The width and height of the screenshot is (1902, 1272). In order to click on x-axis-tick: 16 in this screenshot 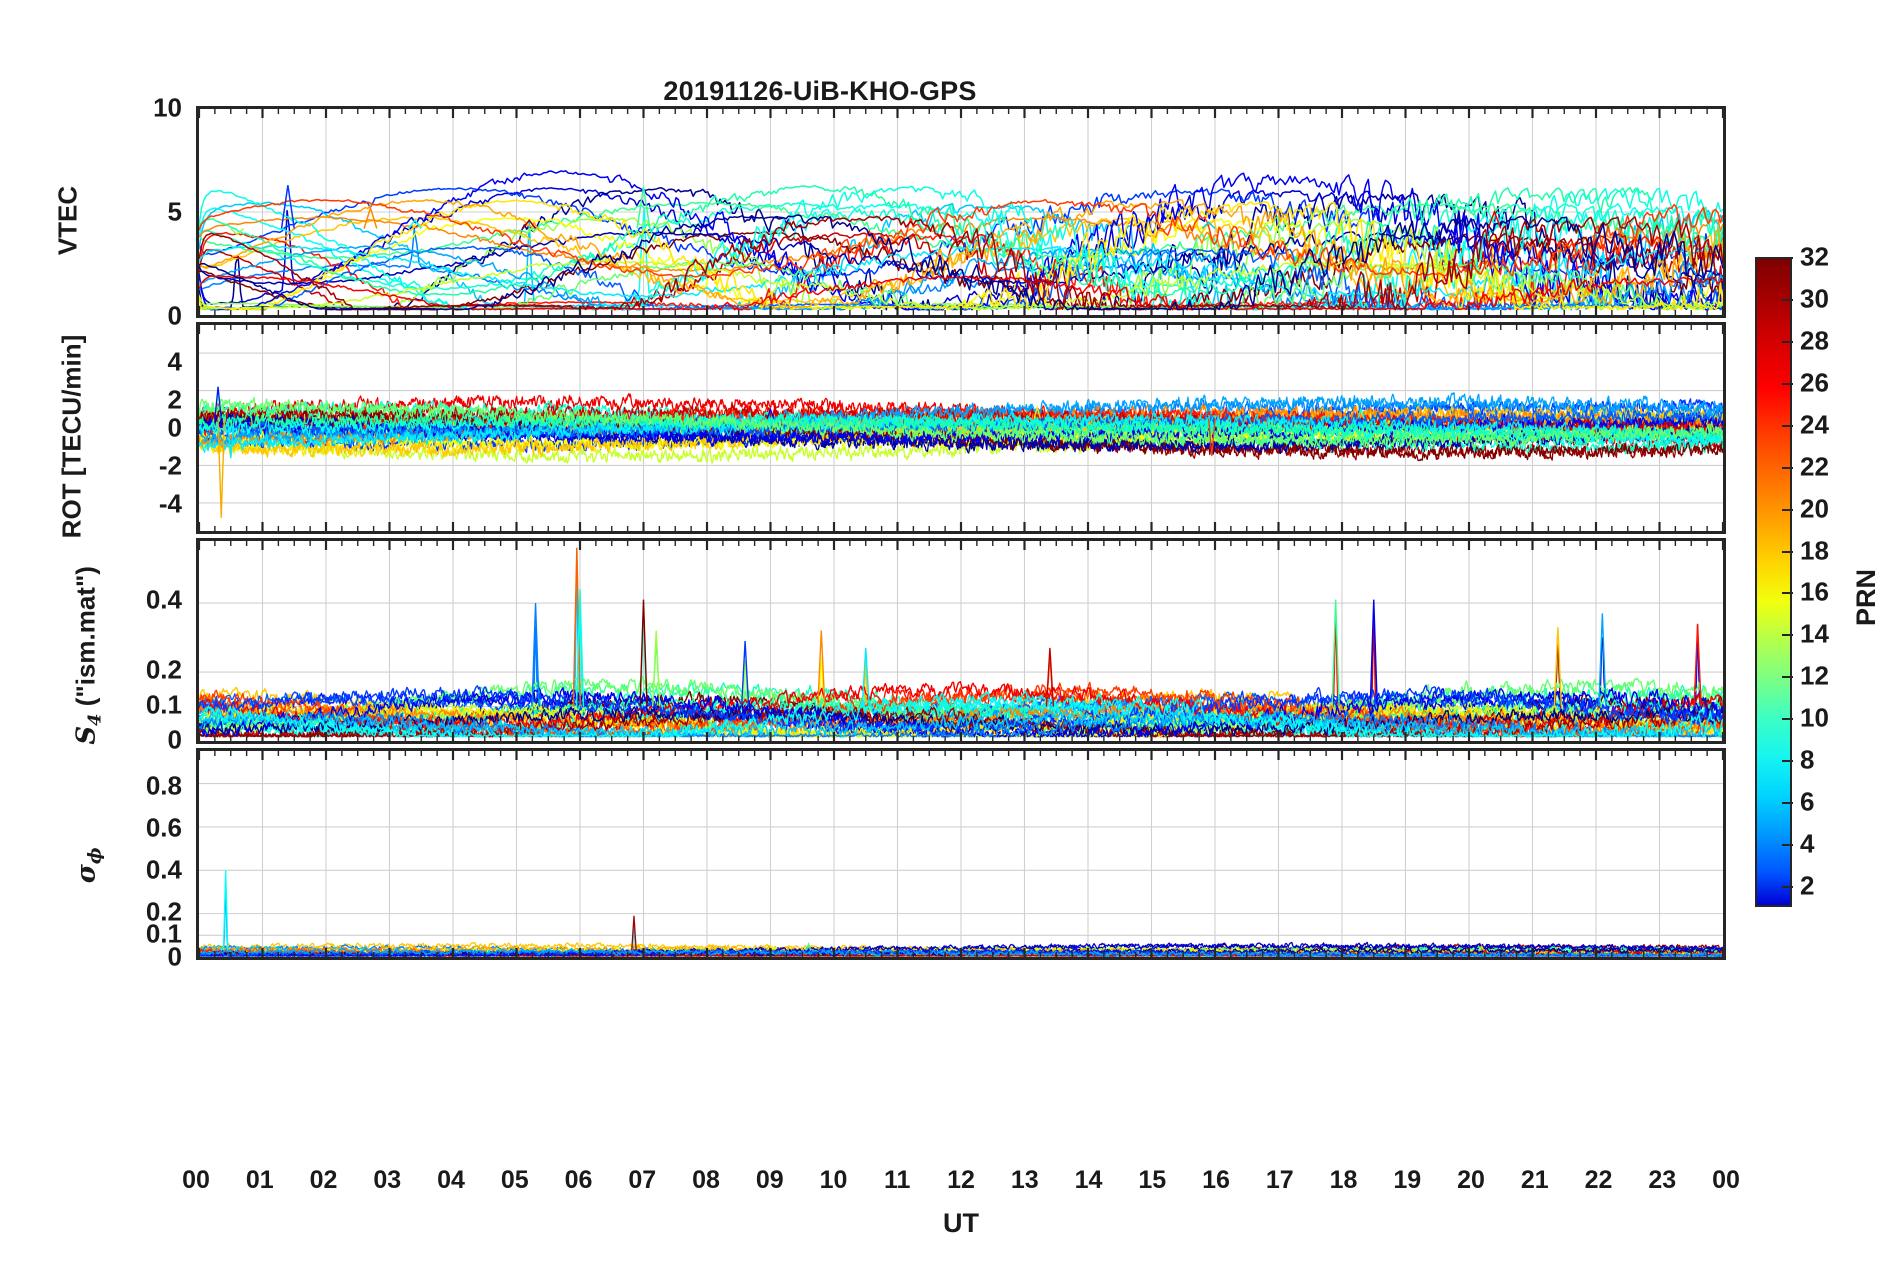, I will do `click(1216, 1180)`.